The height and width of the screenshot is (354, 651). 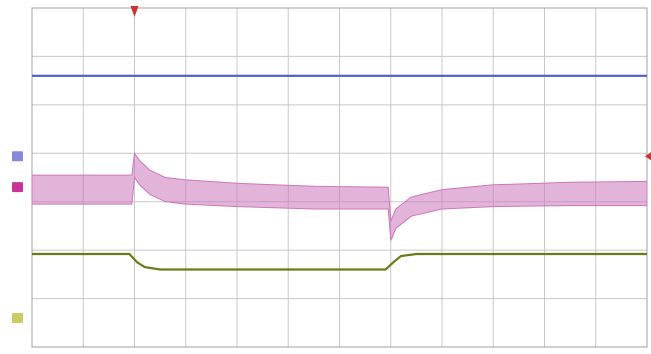 What do you see at coordinates (134, 11) in the screenshot?
I see `trigger-marker` at bounding box center [134, 11].